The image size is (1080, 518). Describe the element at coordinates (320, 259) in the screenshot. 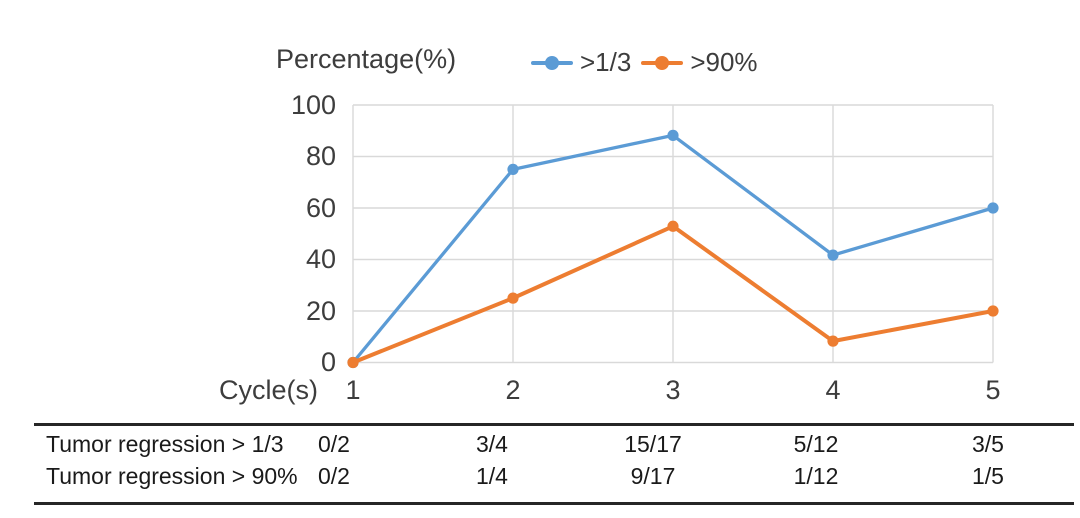

I see `y-tick-label: 40` at that location.